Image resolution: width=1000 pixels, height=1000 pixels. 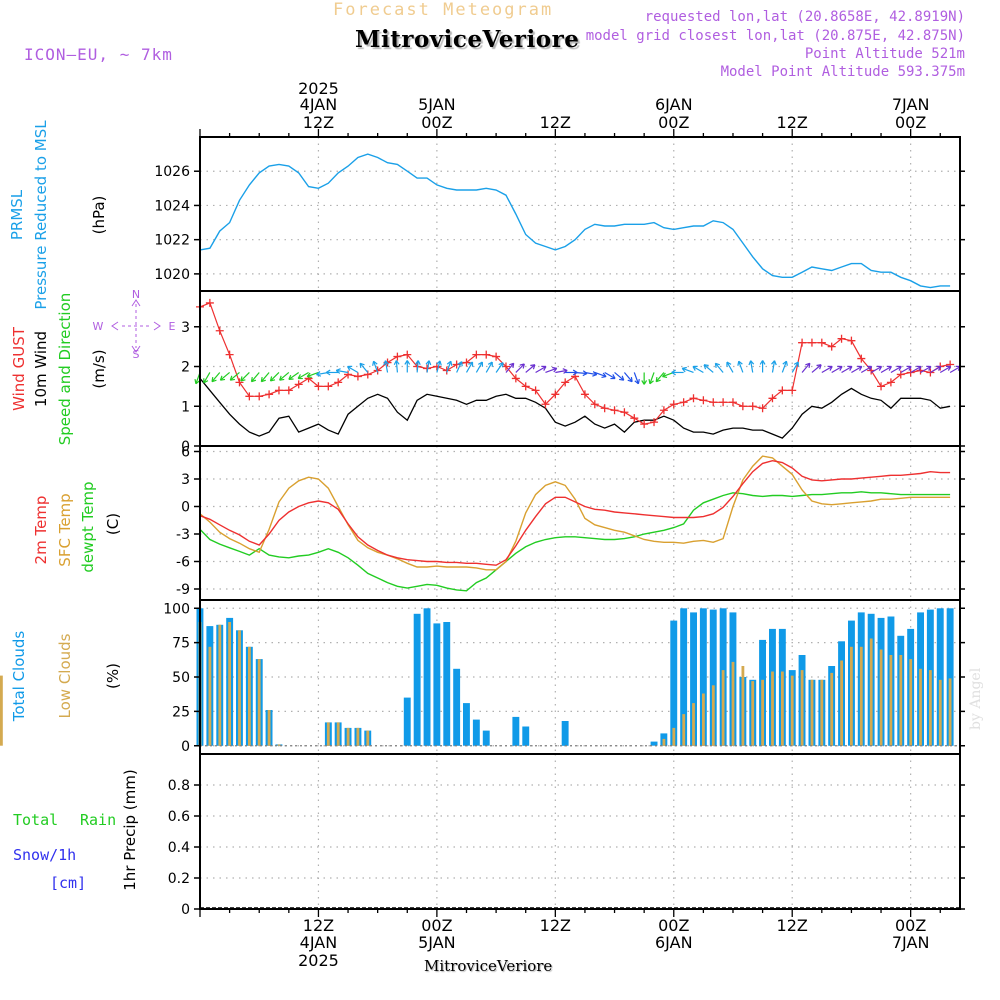 What do you see at coordinates (185, 368) in the screenshot?
I see `y-tick-label: 2` at bounding box center [185, 368].